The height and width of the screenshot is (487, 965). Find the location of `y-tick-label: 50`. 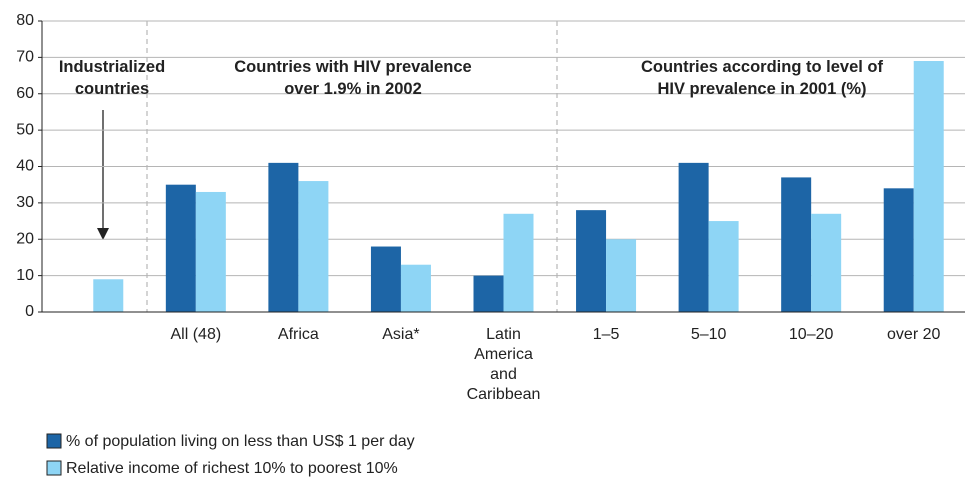

y-tick-label: 50 is located at coordinates (25, 129).